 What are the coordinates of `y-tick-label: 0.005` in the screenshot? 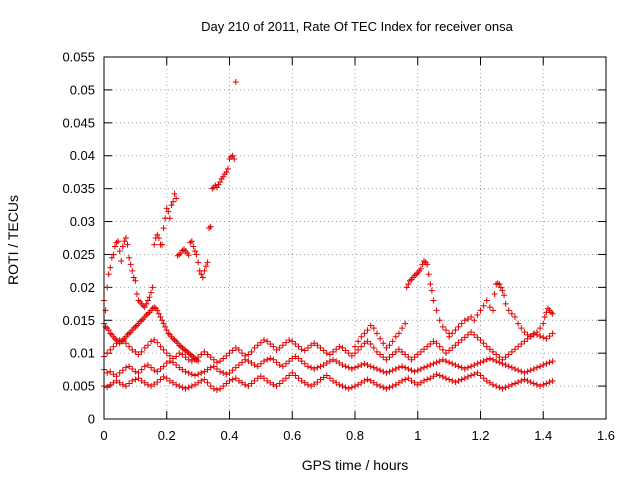 It's located at (78, 386).